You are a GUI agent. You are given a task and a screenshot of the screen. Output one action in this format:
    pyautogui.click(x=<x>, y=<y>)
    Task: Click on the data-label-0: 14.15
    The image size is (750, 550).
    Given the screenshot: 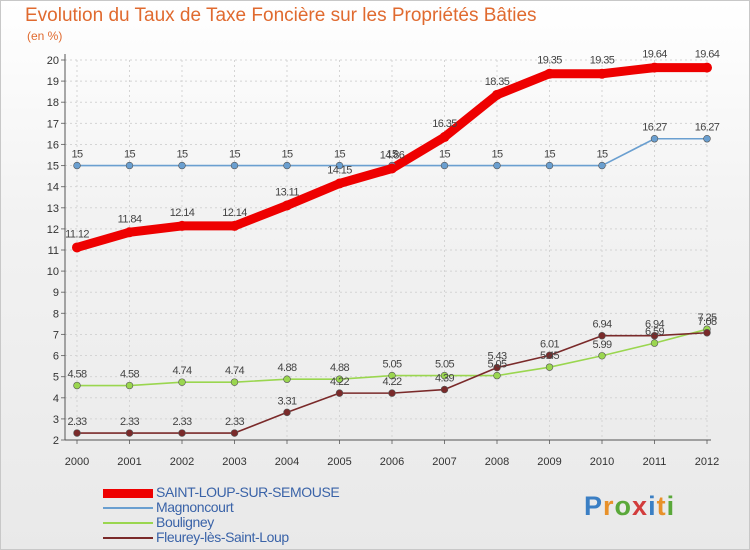 What is the action you would take?
    pyautogui.click(x=339, y=171)
    